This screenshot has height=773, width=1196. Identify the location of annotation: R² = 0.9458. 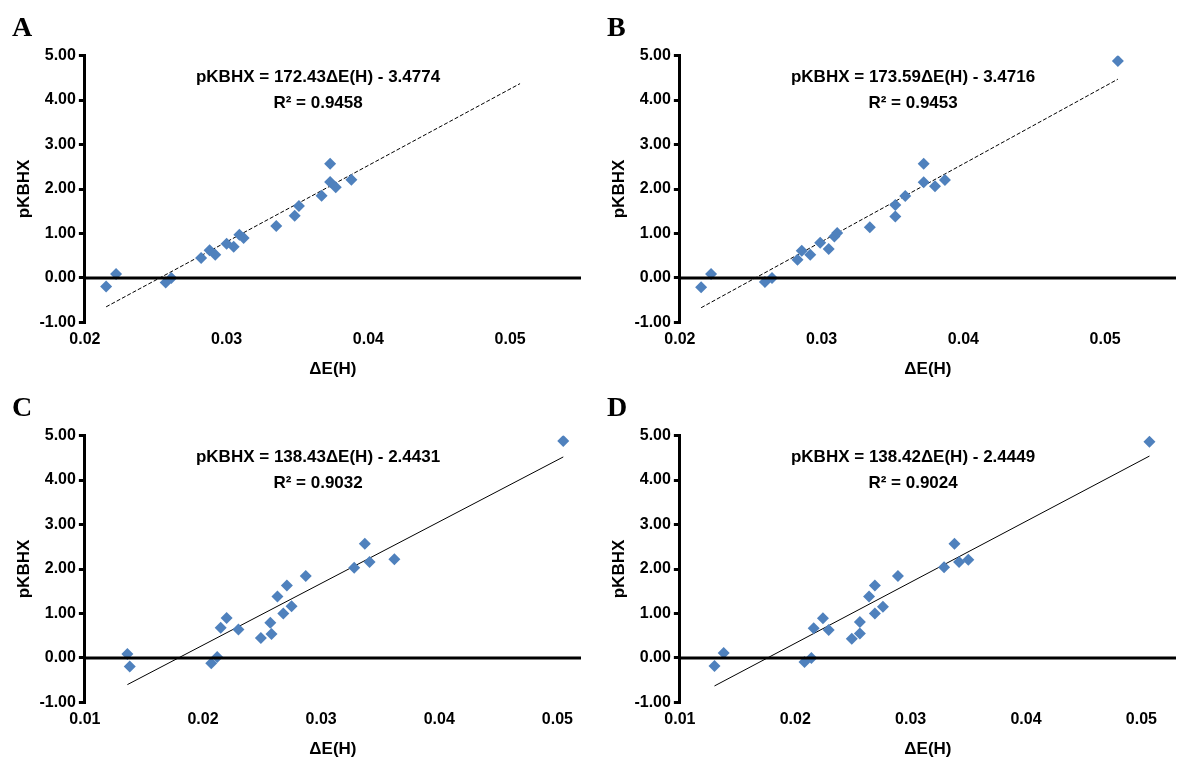
(318, 103).